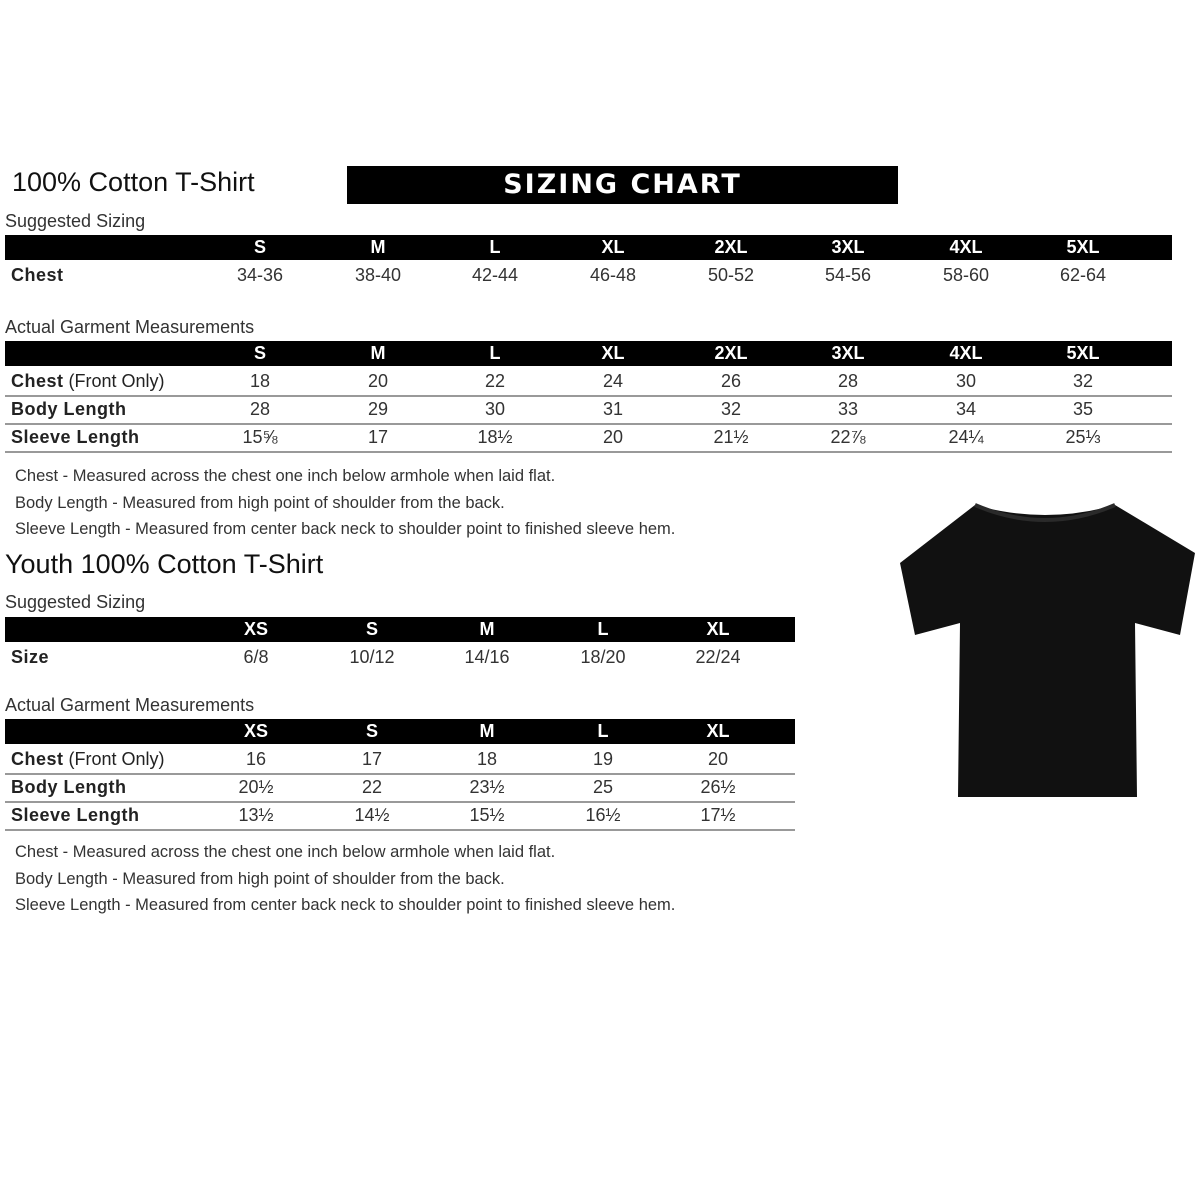 The height and width of the screenshot is (1200, 1200). What do you see at coordinates (495, 409) in the screenshot?
I see `table-cell: 30` at bounding box center [495, 409].